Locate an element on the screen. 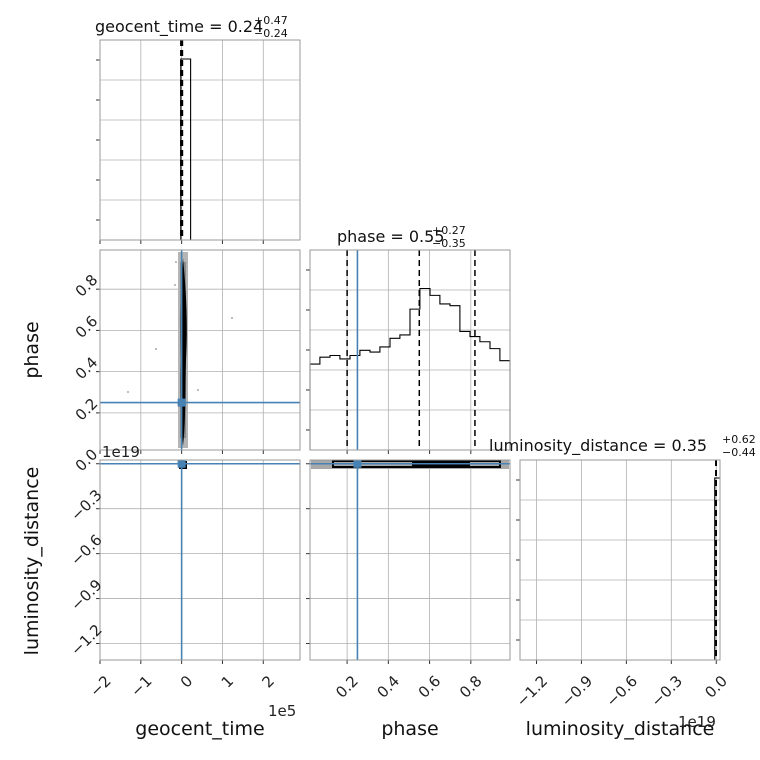 Image resolution: width=760 pixels, height=760 pixels. frame-phase-hist is located at coordinates (410, 350).